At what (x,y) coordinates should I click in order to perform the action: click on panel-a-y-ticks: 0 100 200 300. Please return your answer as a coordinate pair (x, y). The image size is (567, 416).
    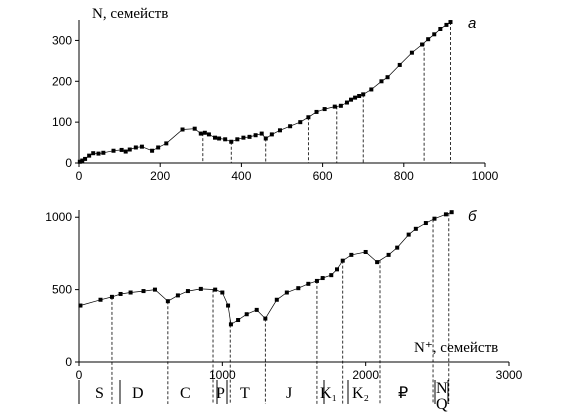
    Looking at the image, I should click on (65, 101).